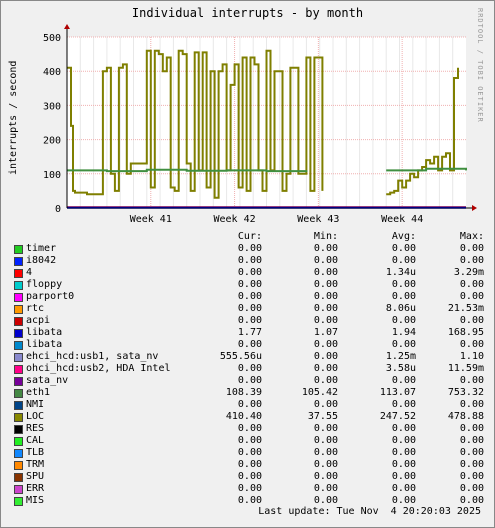 The width and height of the screenshot is (495, 528). Describe the element at coordinates (400, 368) in the screenshot. I see `legend-avg: 3.58u` at that location.